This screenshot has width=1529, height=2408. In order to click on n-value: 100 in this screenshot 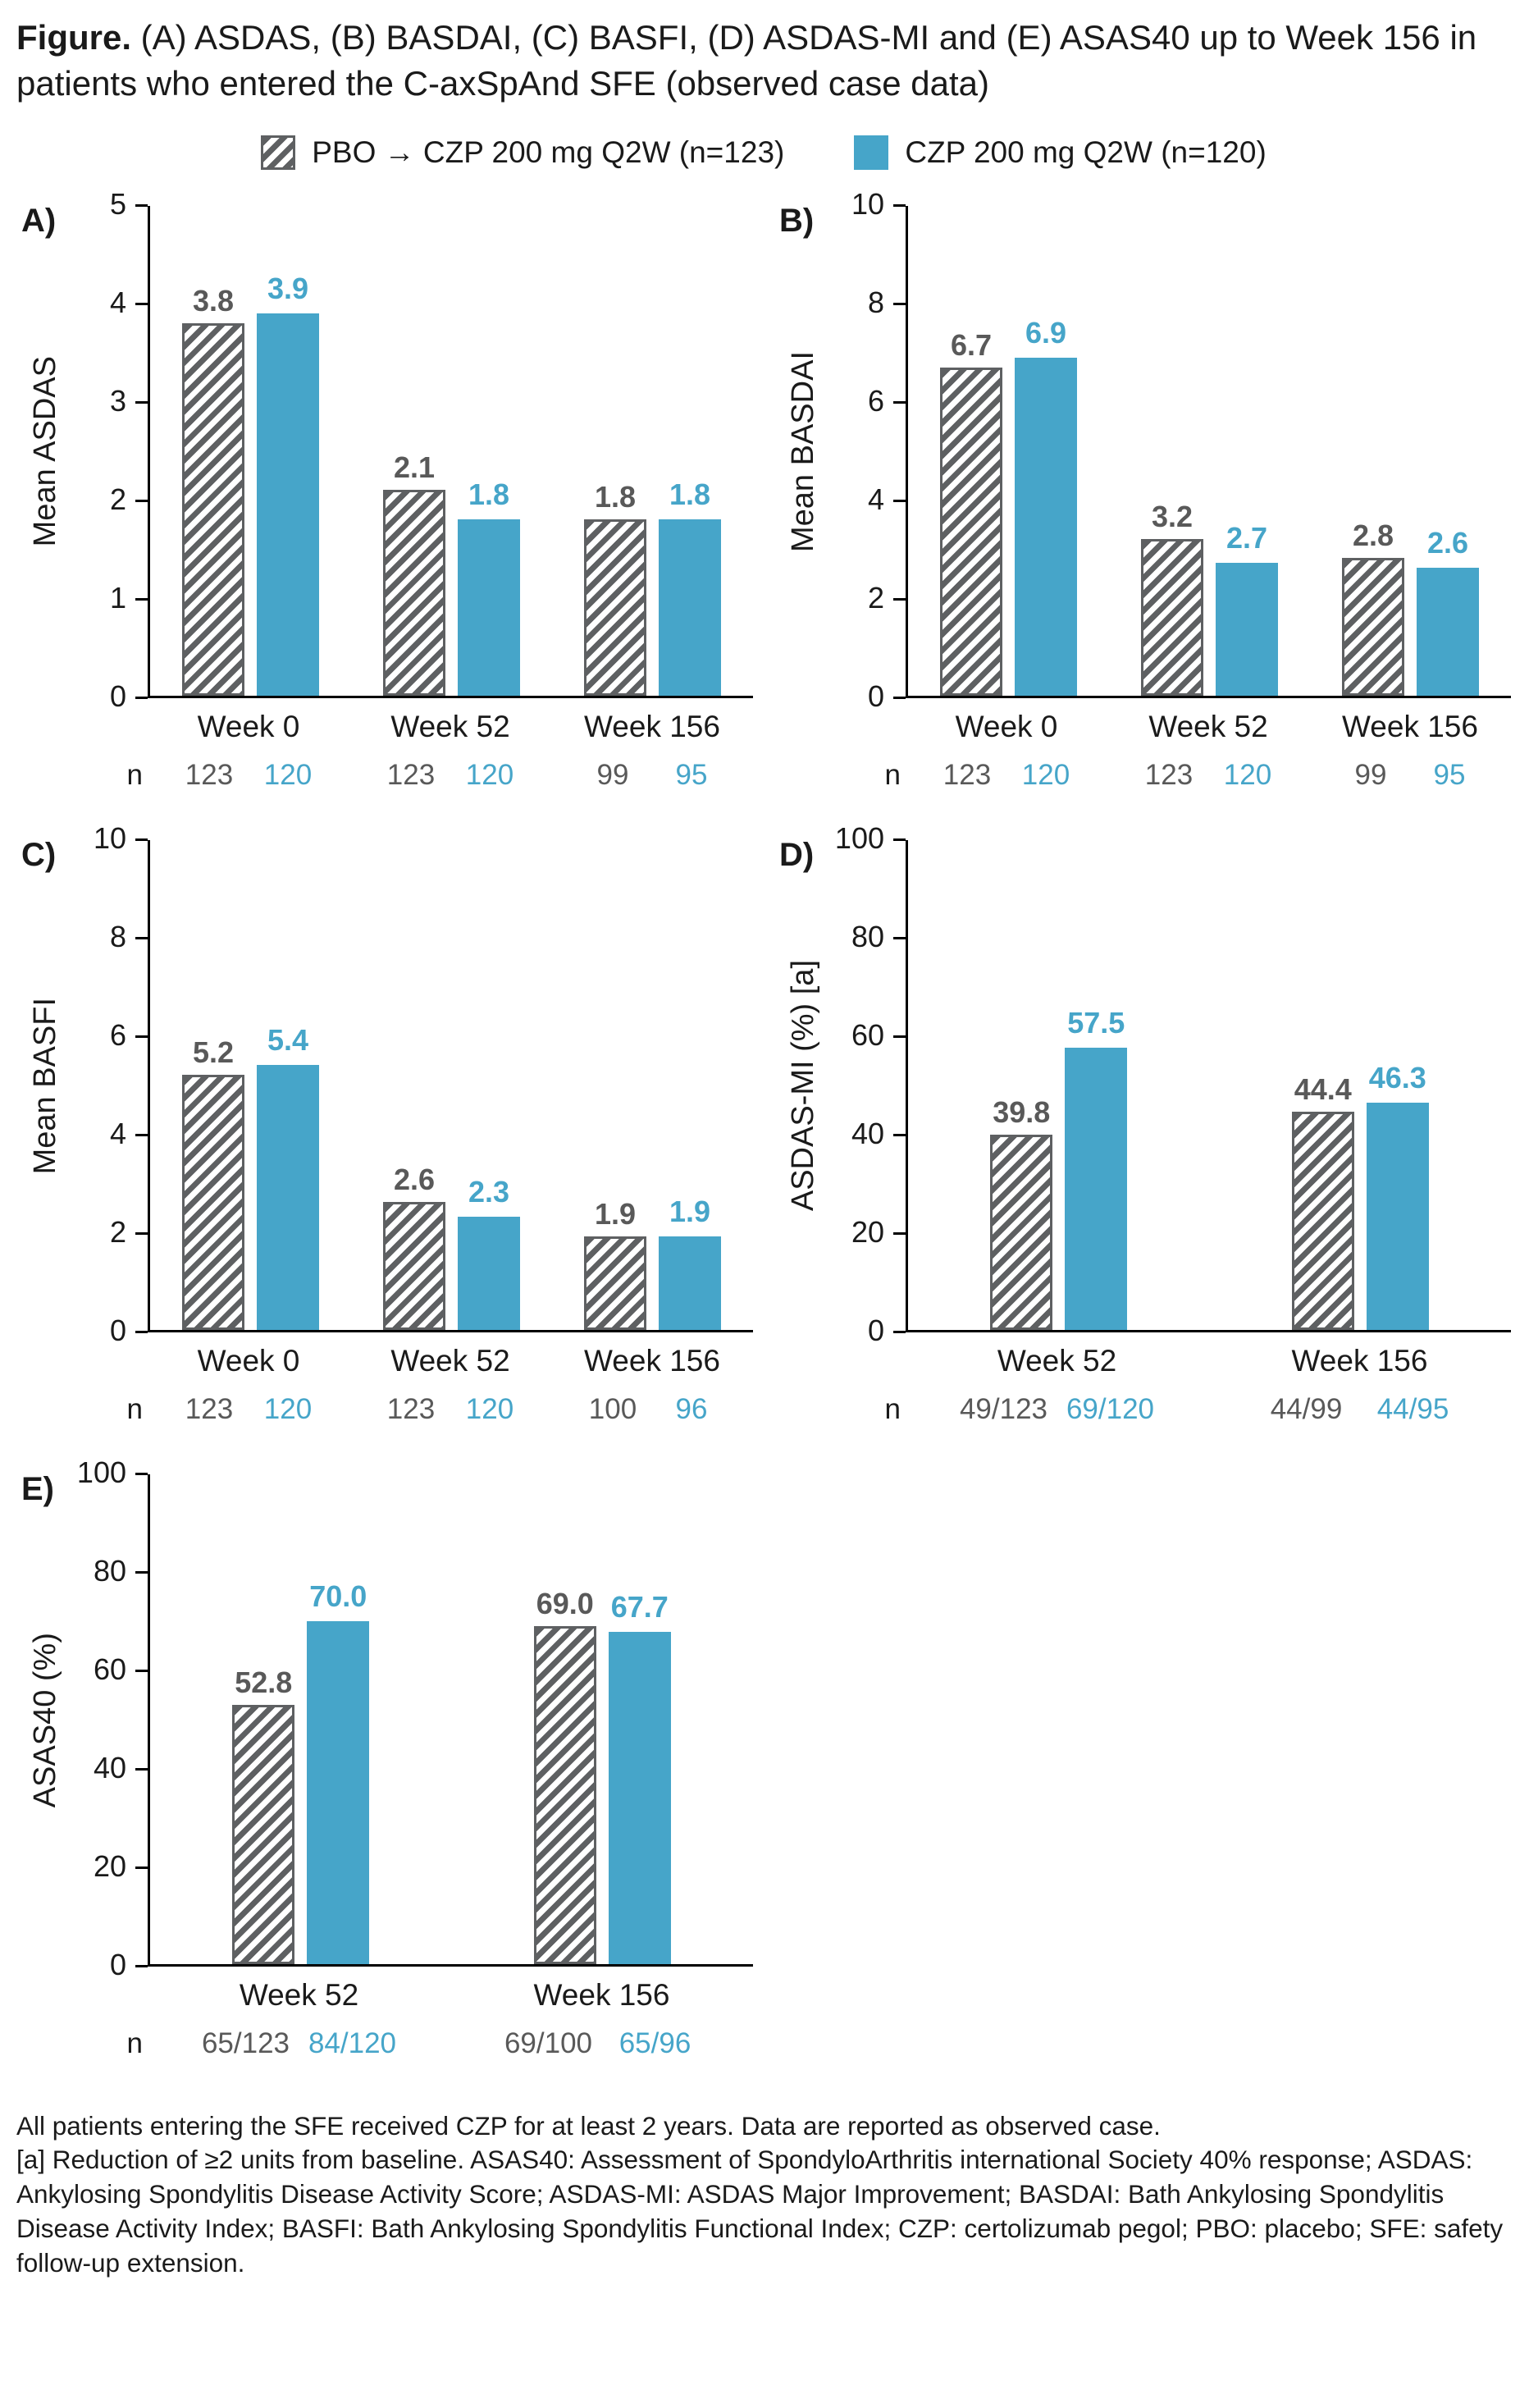, I will do `click(612, 1408)`.